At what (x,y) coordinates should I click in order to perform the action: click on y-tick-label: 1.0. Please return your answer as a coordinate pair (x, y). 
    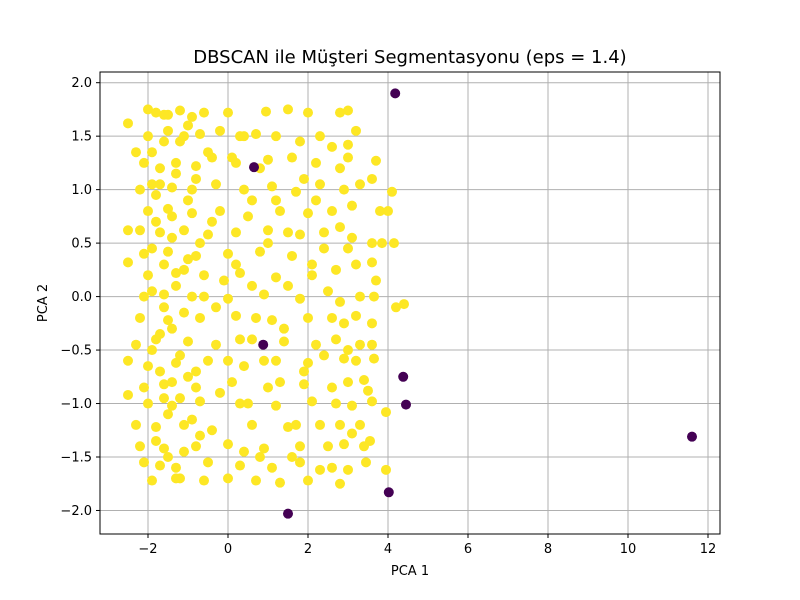
    Looking at the image, I should click on (81, 190).